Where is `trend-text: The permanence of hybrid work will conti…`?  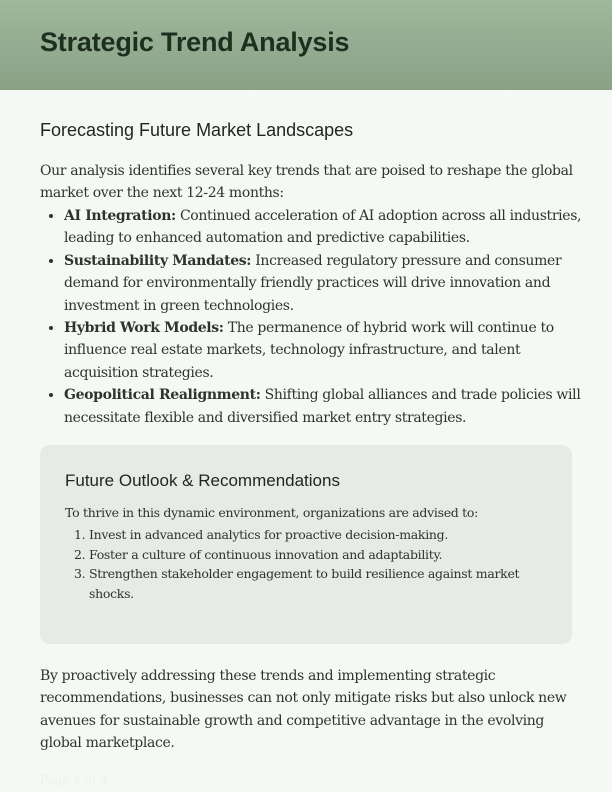
trend-text: The permanence of hybrid work will conti… is located at coordinates (309, 350).